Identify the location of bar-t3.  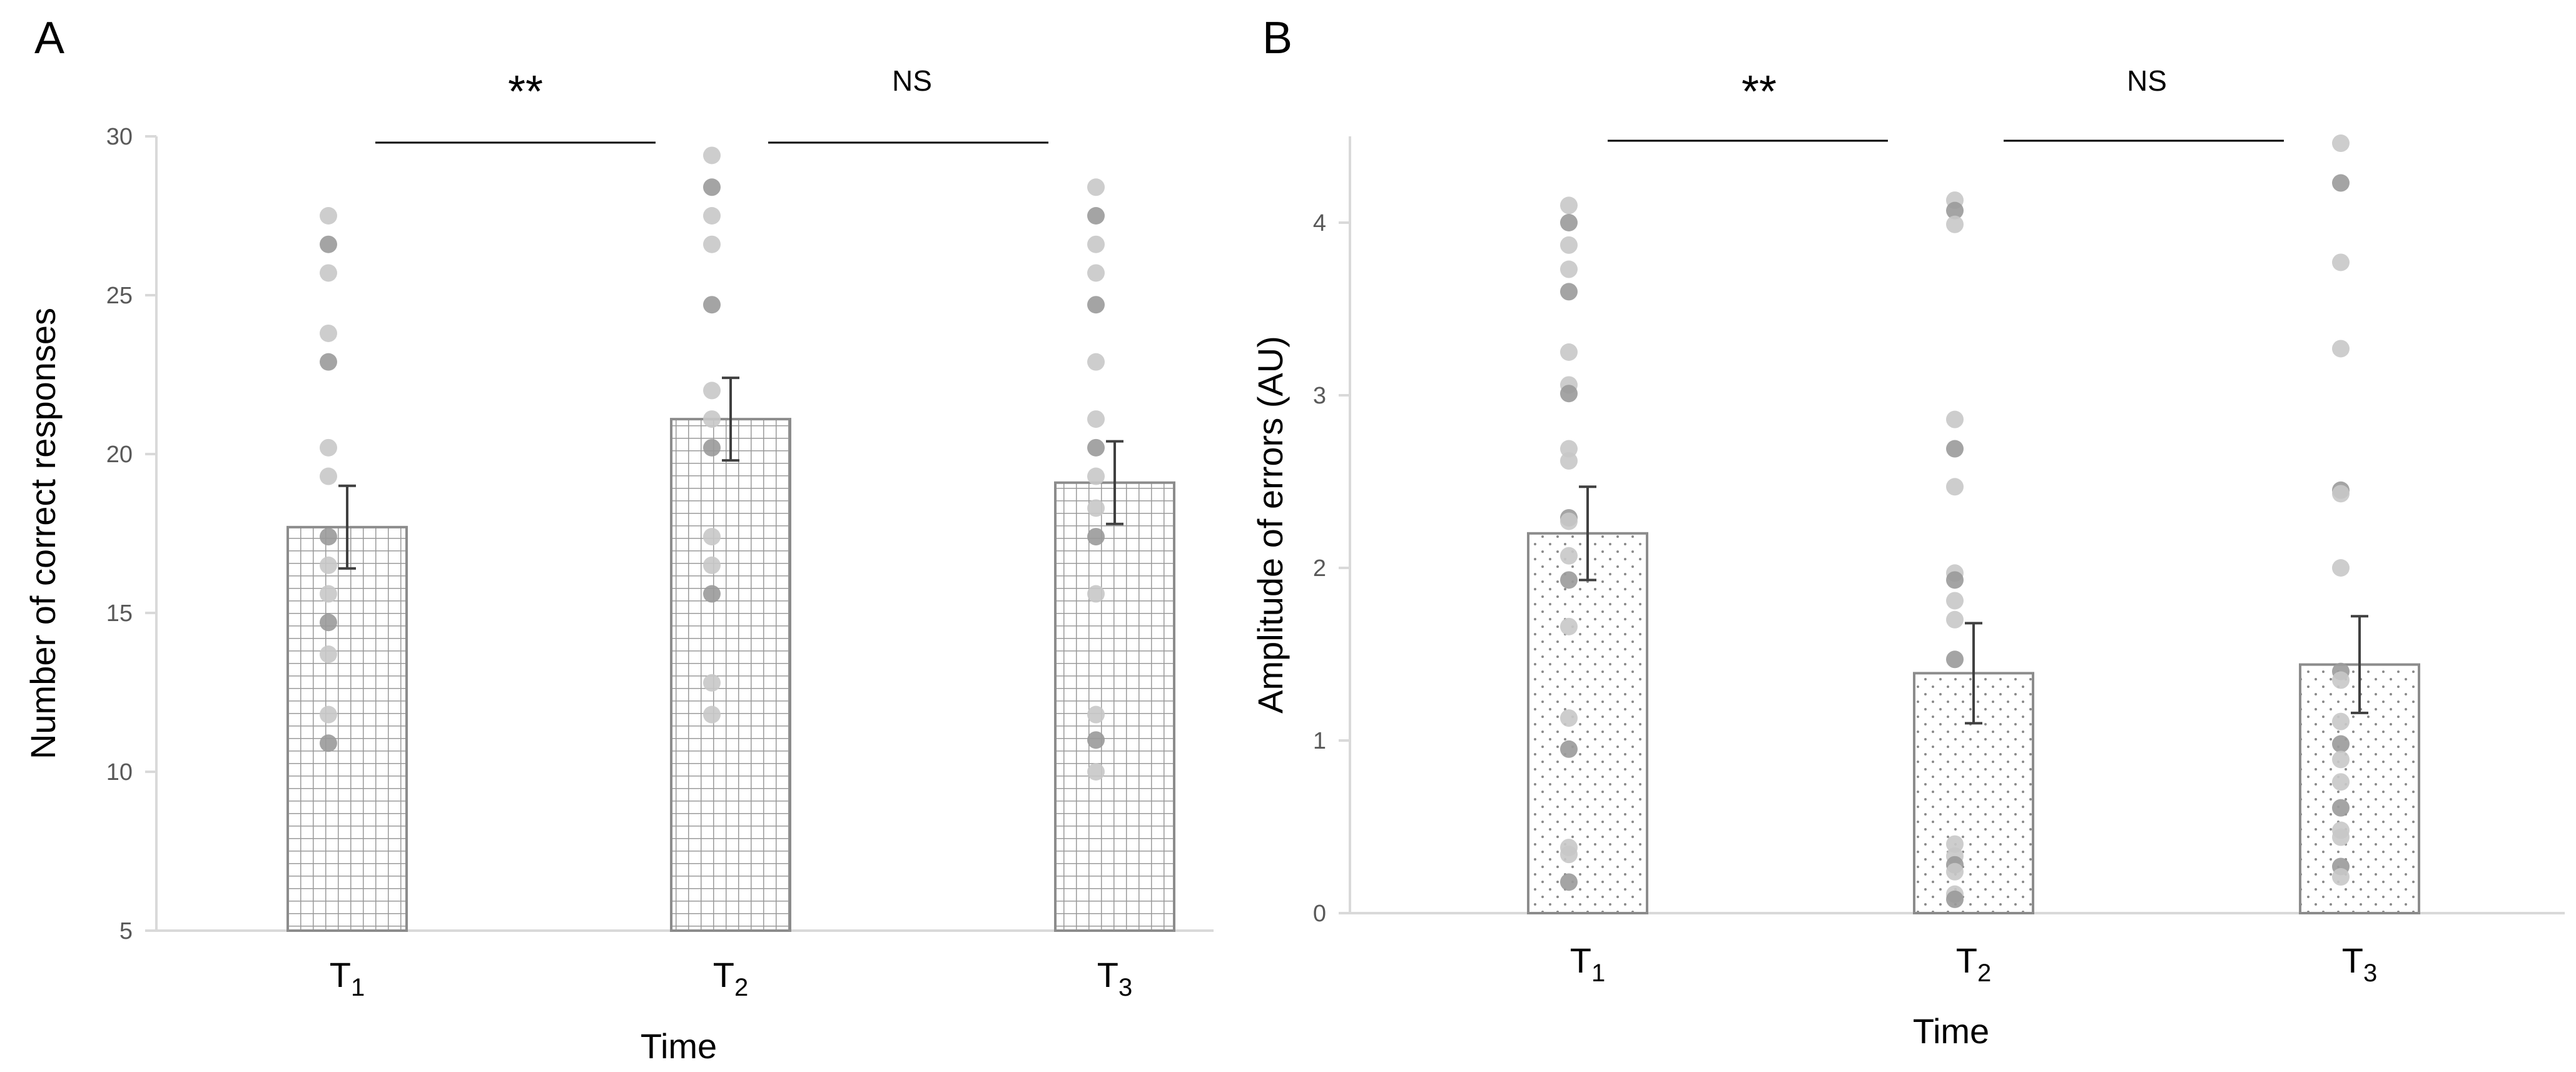
(1114, 706).